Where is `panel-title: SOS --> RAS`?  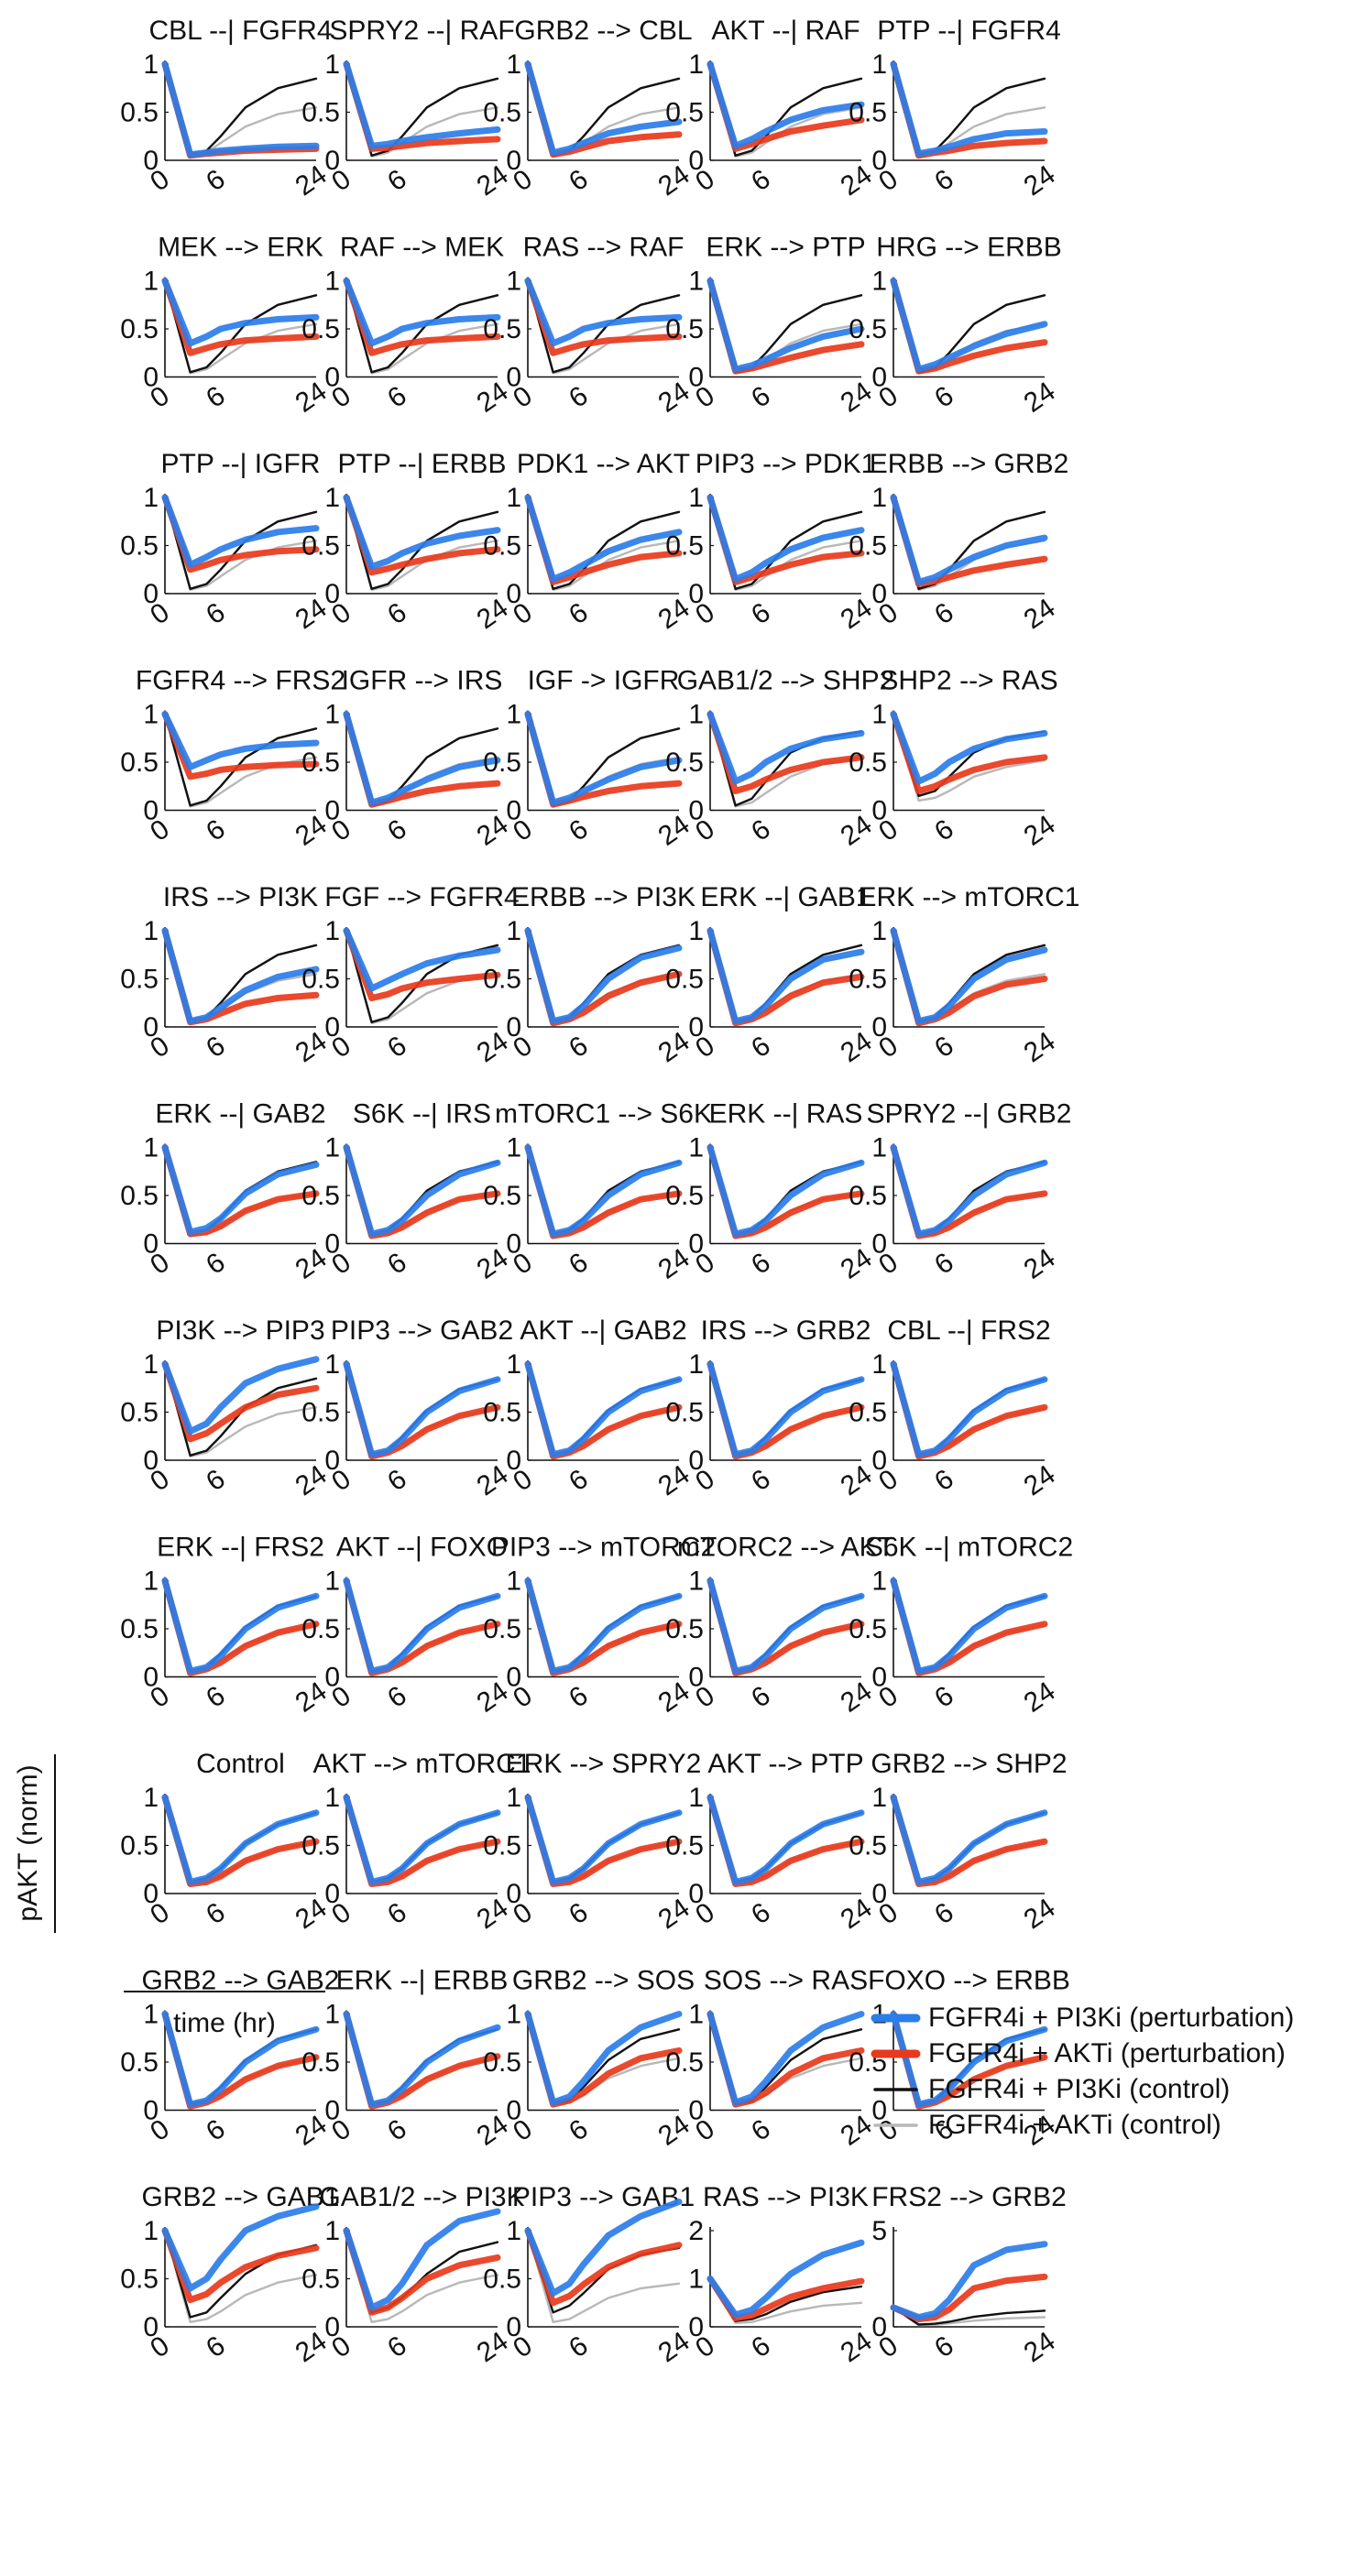
panel-title: SOS --> RAS is located at coordinates (786, 1981).